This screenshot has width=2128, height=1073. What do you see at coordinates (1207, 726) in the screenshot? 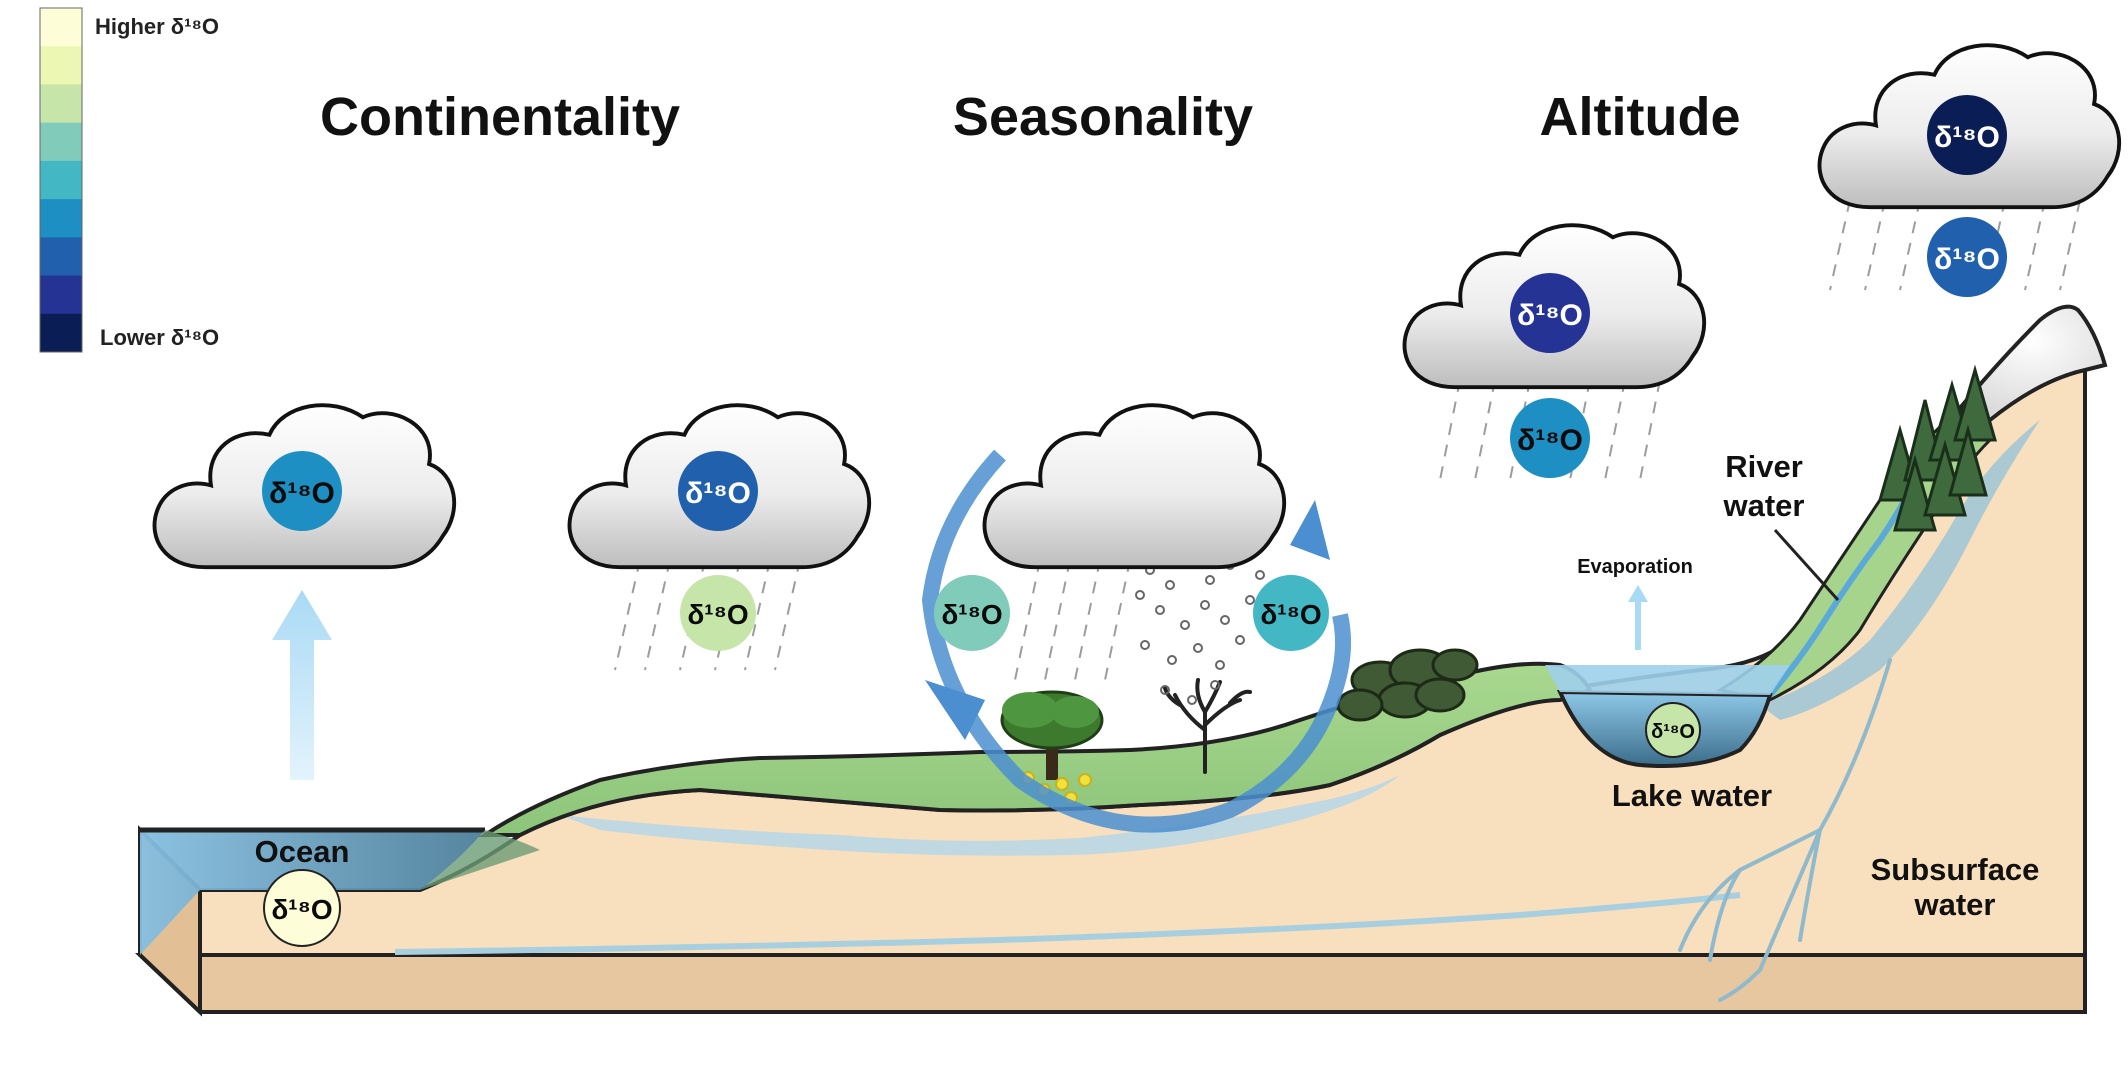
I see `winter-tree-icon` at bounding box center [1207, 726].